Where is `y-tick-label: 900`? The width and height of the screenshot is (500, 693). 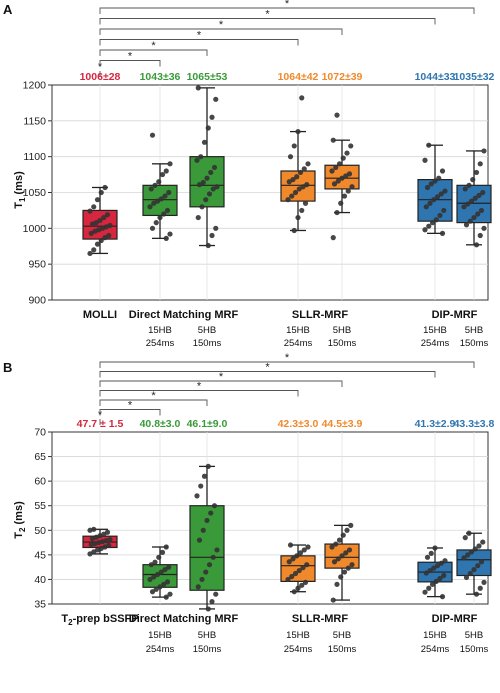 y-tick-label: 900 is located at coordinates (37, 301).